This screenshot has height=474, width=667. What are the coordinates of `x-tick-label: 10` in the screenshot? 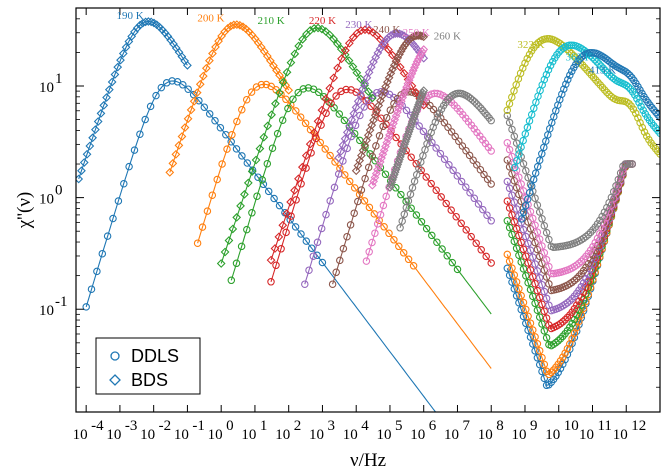 It's located at (417, 435).